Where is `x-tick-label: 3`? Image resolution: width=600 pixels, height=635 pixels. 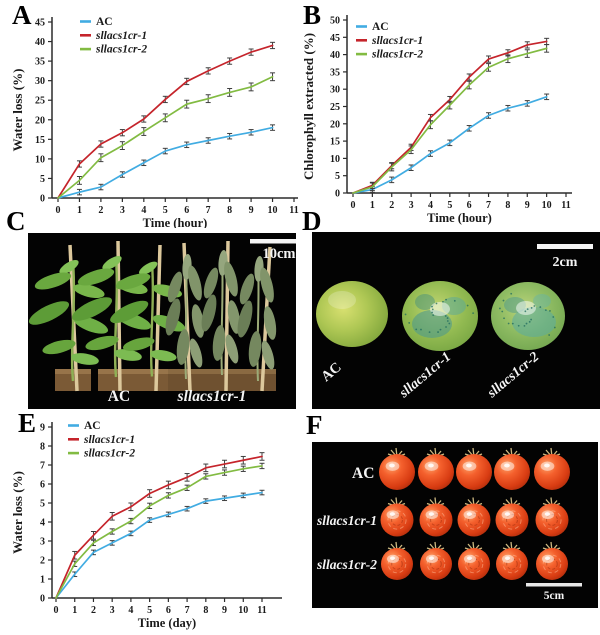 x-tick-label: 3 is located at coordinates (122, 210).